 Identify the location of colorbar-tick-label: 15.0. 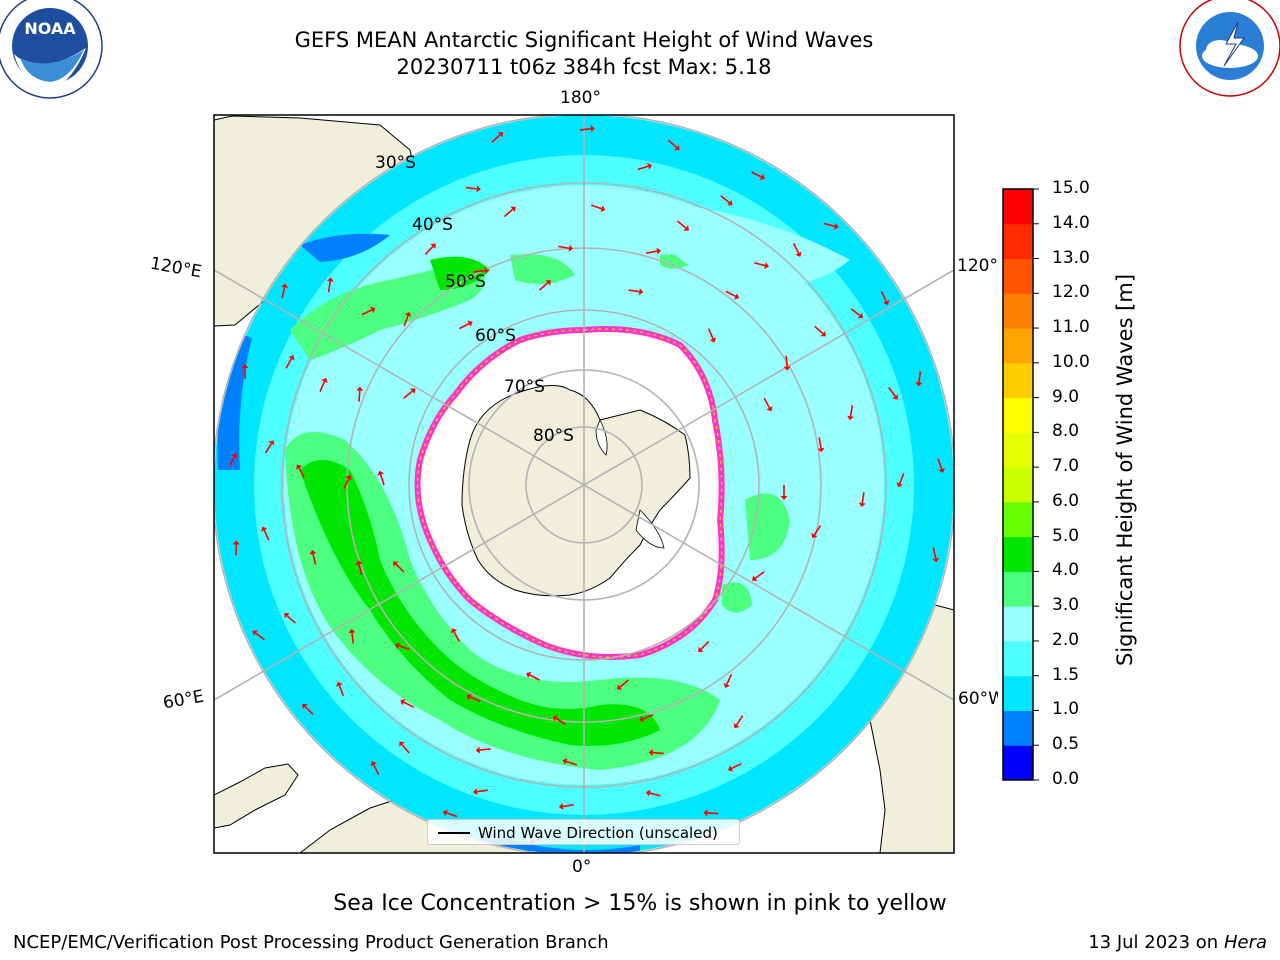
(1071, 188).